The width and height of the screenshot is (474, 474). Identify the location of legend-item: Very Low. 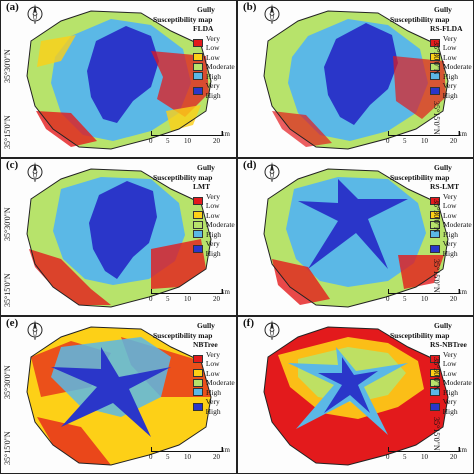
(194, 43).